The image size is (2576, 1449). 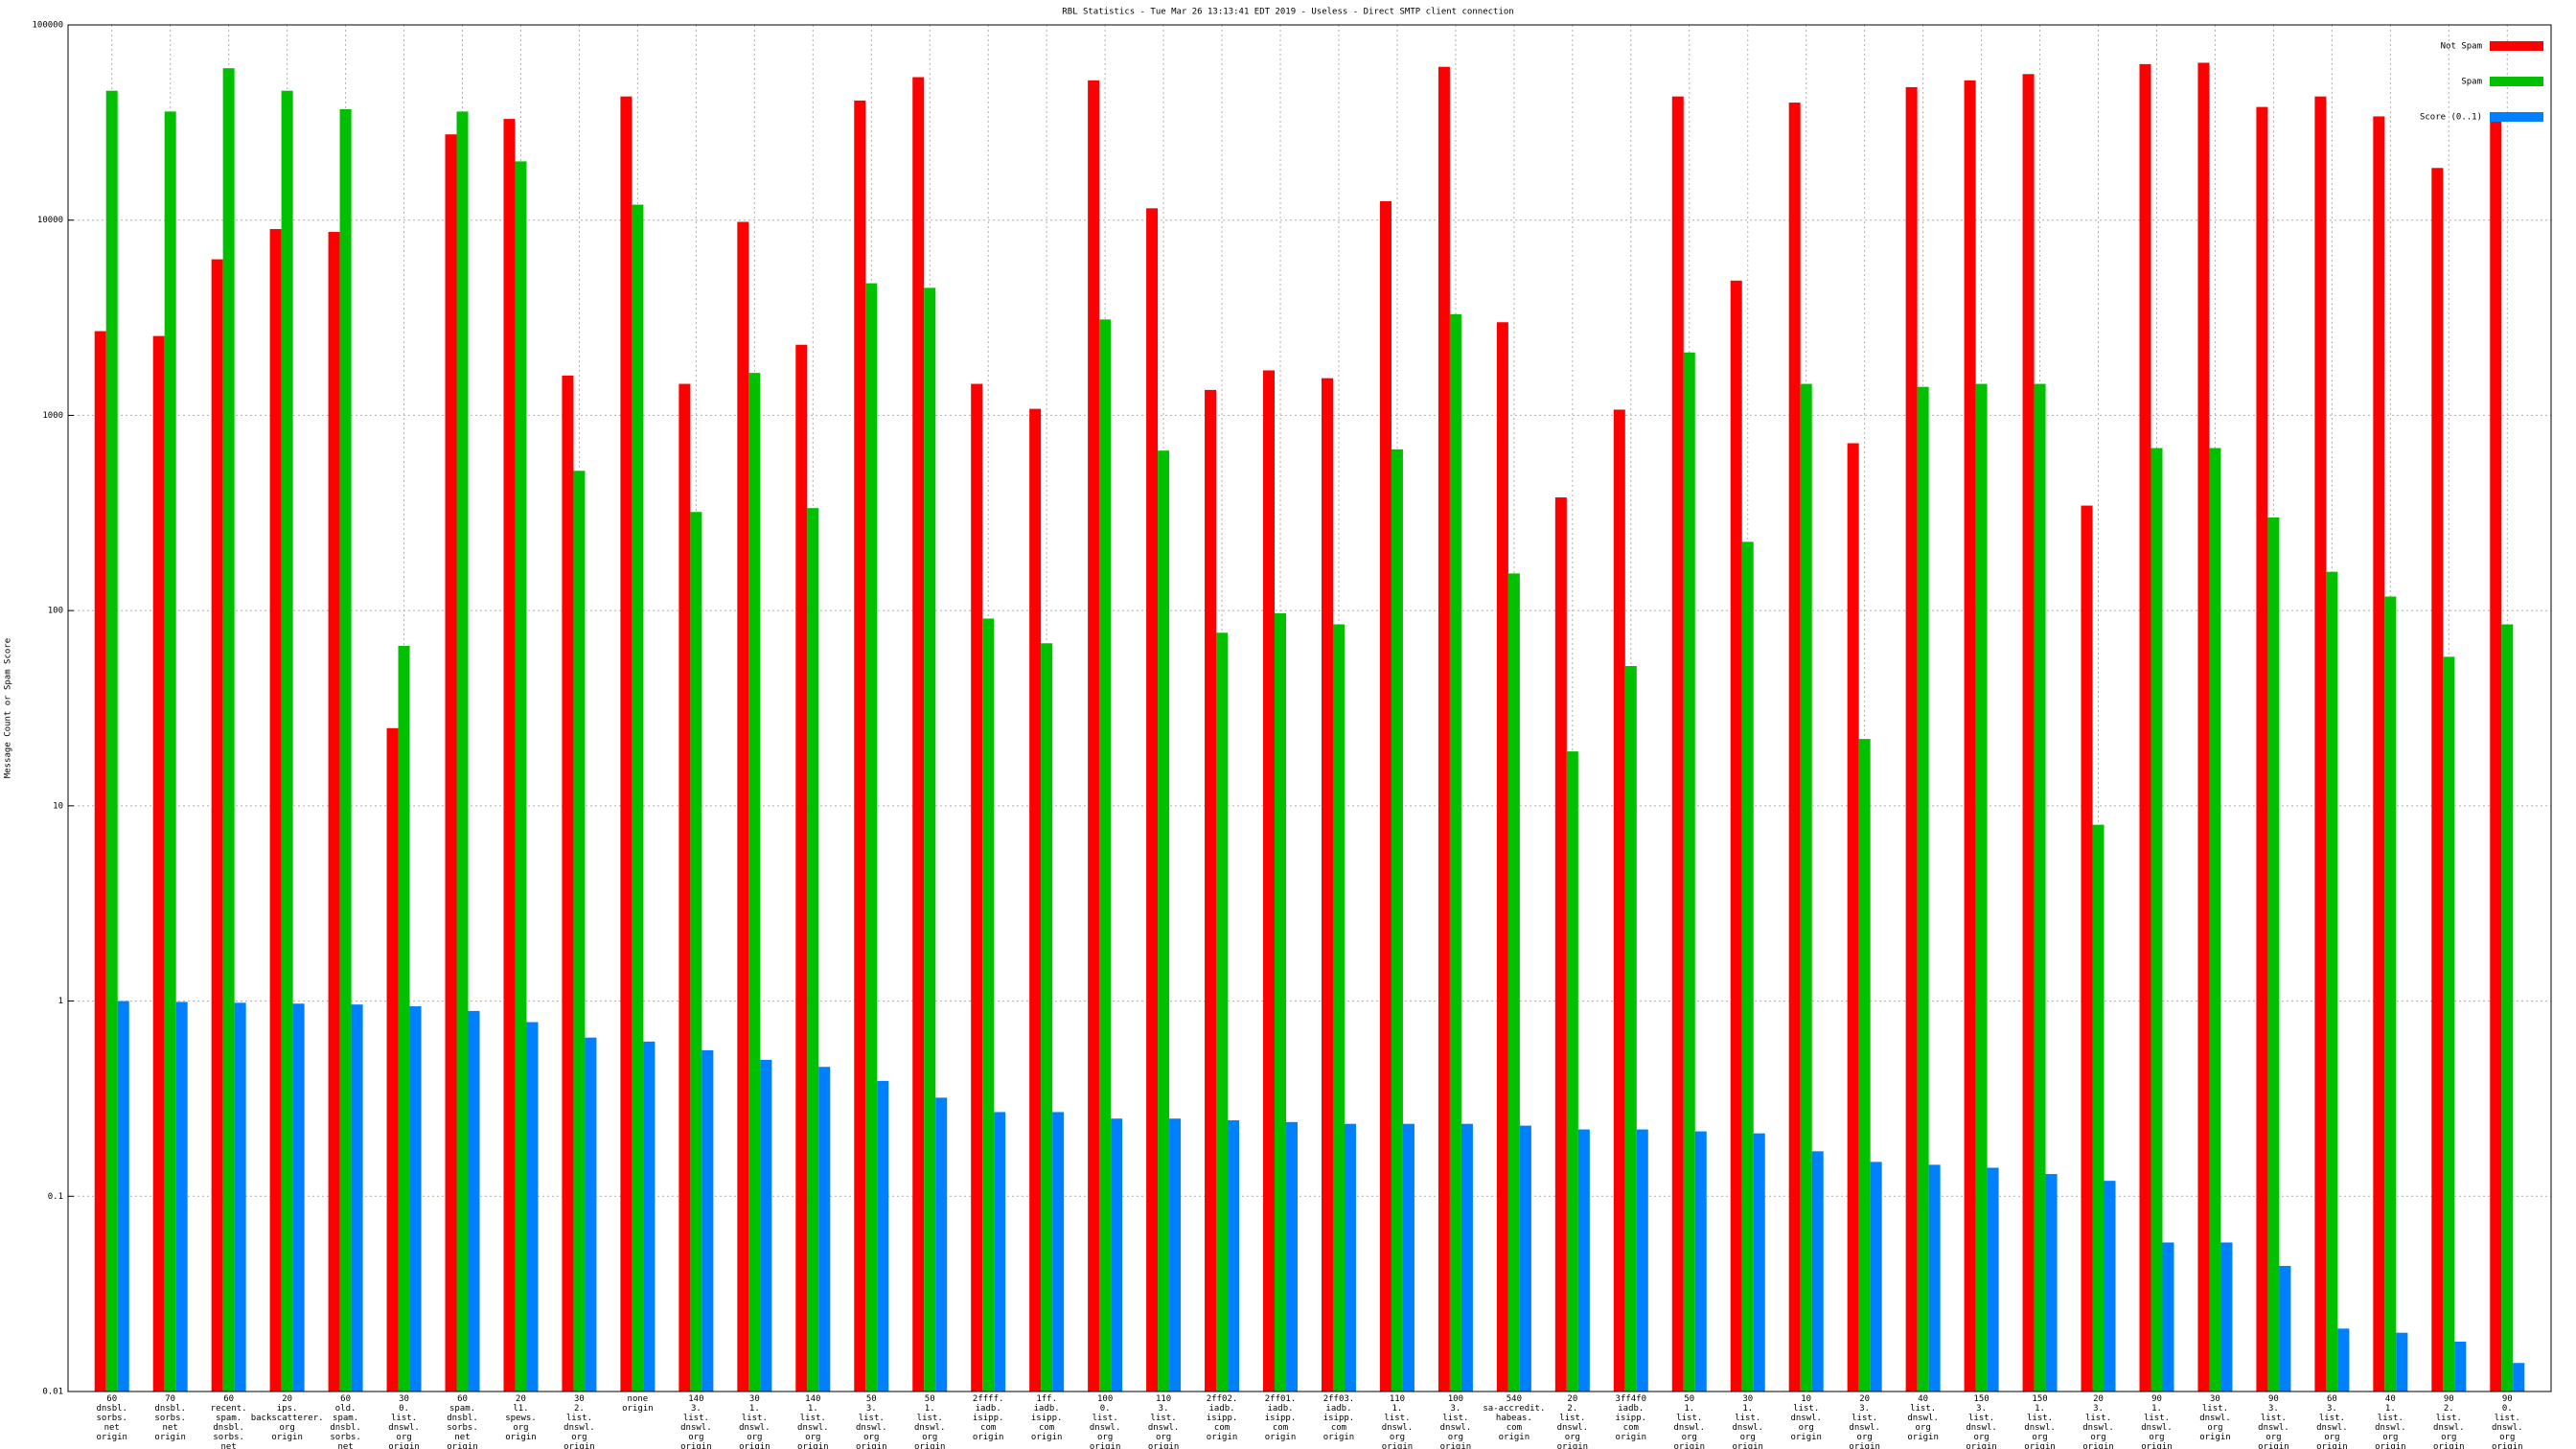 What do you see at coordinates (55, 1197) in the screenshot?
I see `y-tick-label: 0.1` at bounding box center [55, 1197].